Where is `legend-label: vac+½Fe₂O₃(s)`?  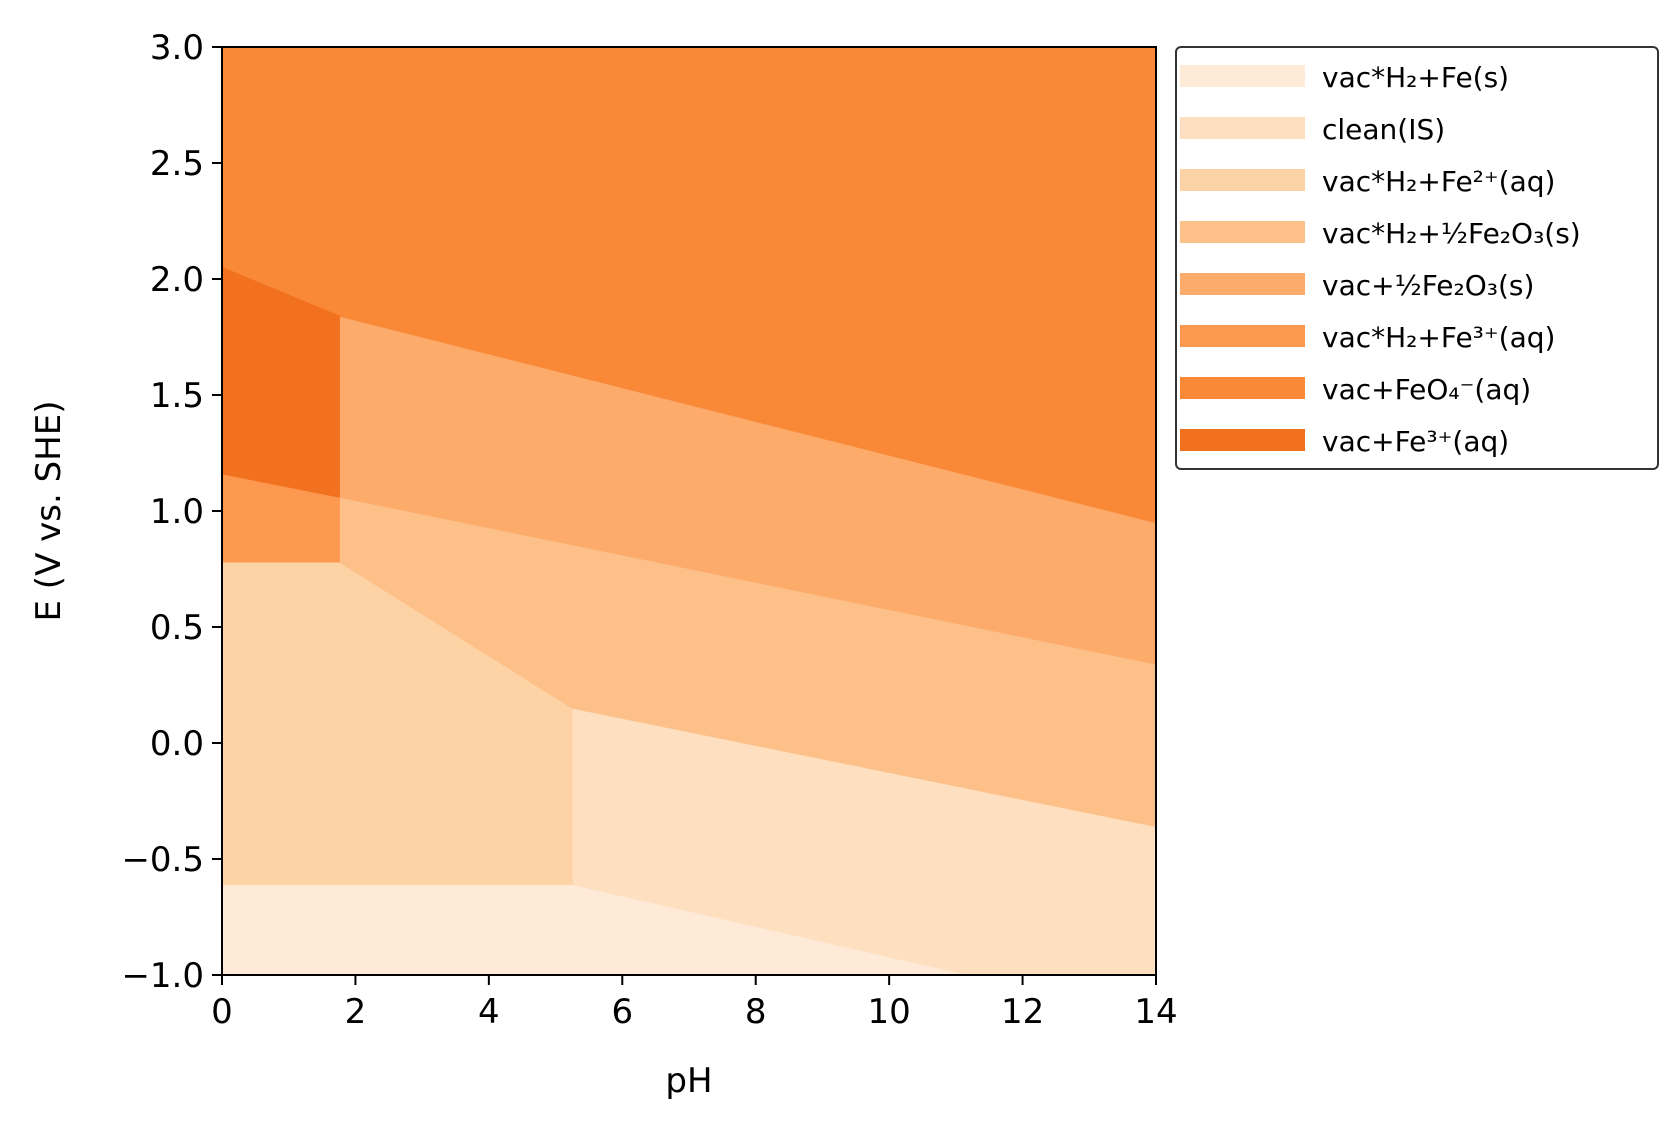
legend-label: vac+½Fe₂O₃(s) is located at coordinates (1428, 285).